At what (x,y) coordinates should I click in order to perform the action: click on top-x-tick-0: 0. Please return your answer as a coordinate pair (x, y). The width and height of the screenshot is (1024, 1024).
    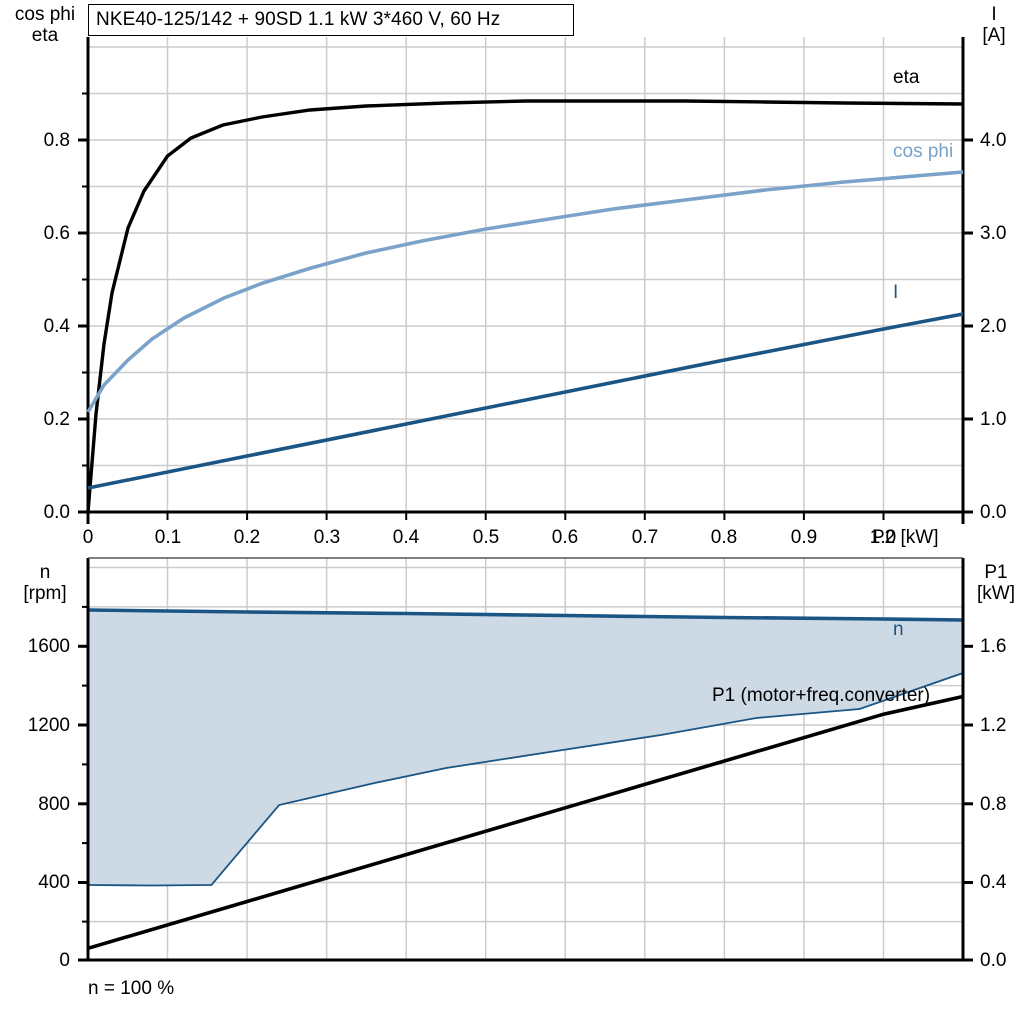
    Looking at the image, I should click on (88, 537).